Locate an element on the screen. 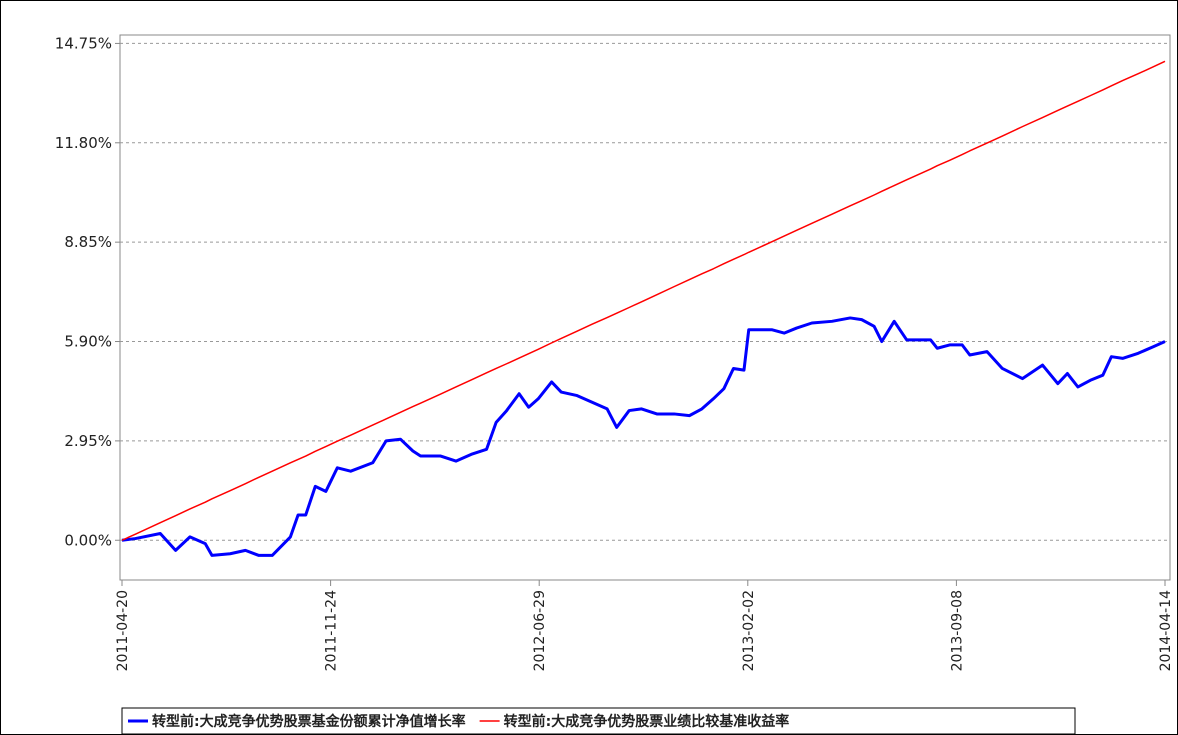 This screenshot has width=1178, height=735. y-tick-label: 2.95% is located at coordinates (88, 441).